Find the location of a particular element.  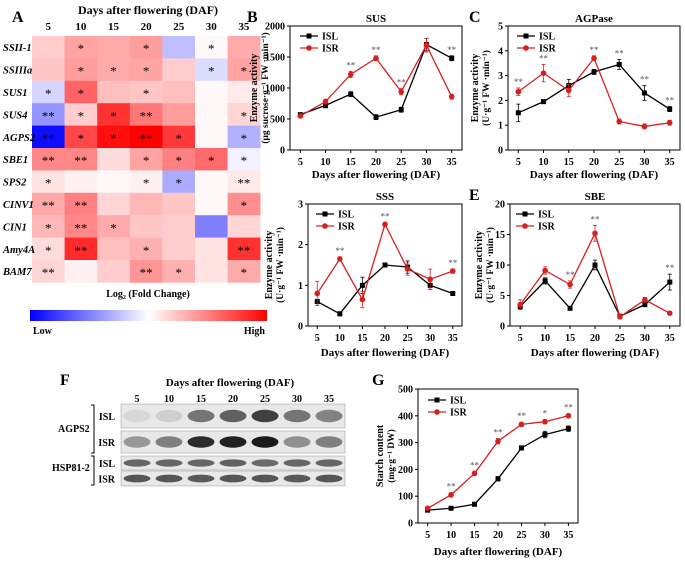

colorbar is located at coordinates (148, 315).